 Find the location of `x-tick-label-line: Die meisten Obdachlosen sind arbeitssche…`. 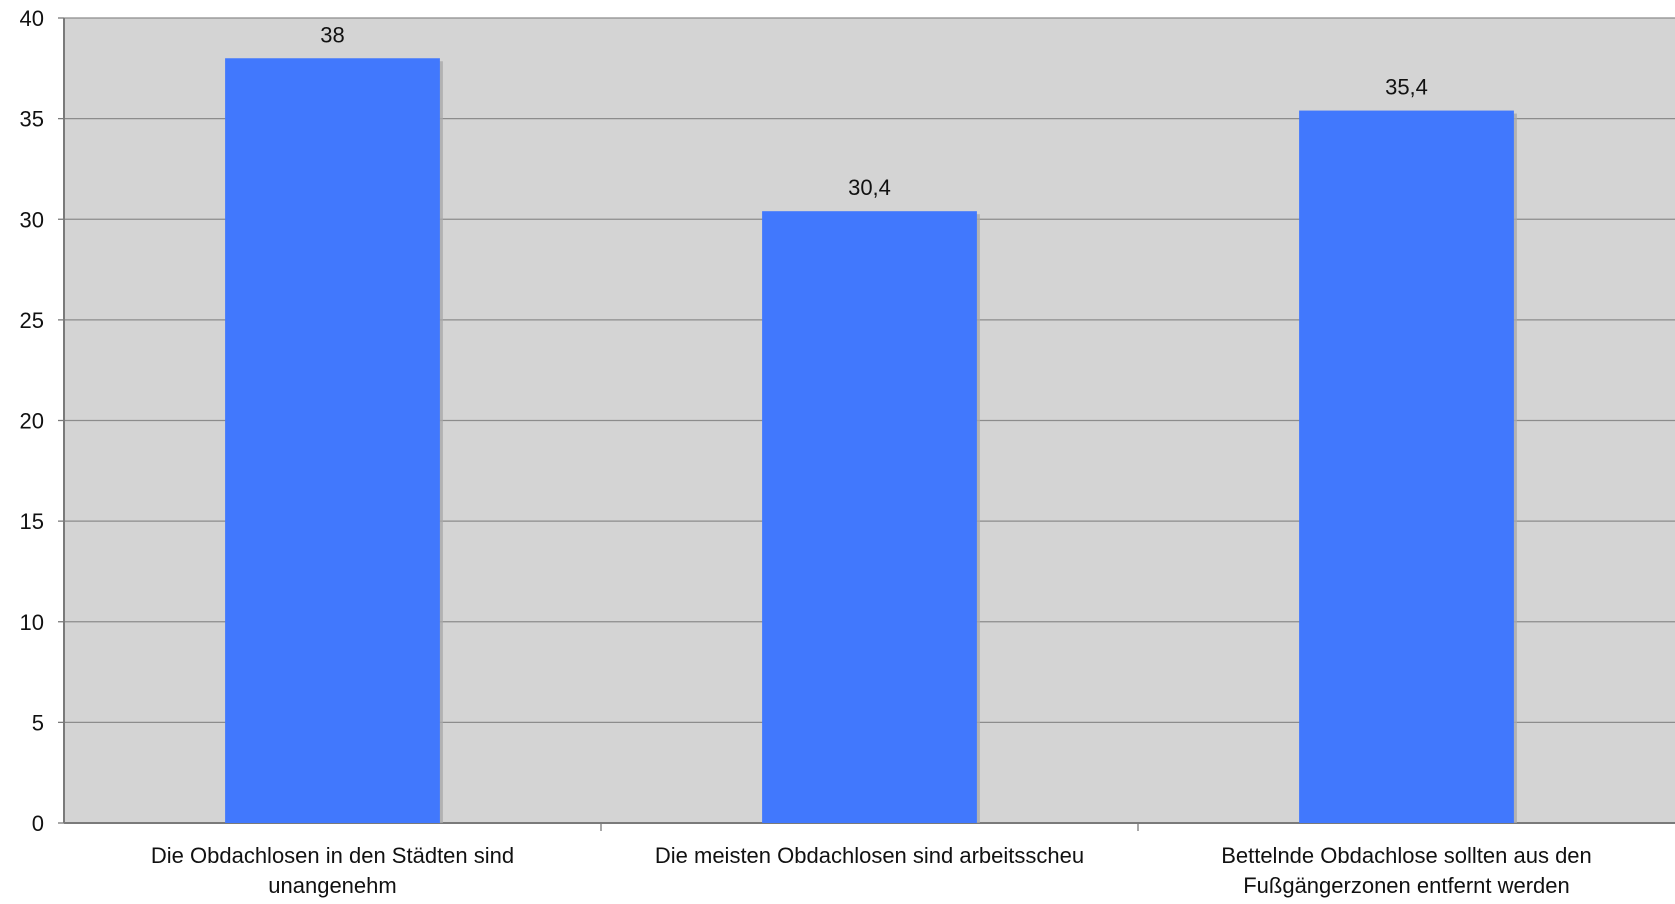

x-tick-label-line: Die meisten Obdachlosen sind arbeitssche… is located at coordinates (869, 855).